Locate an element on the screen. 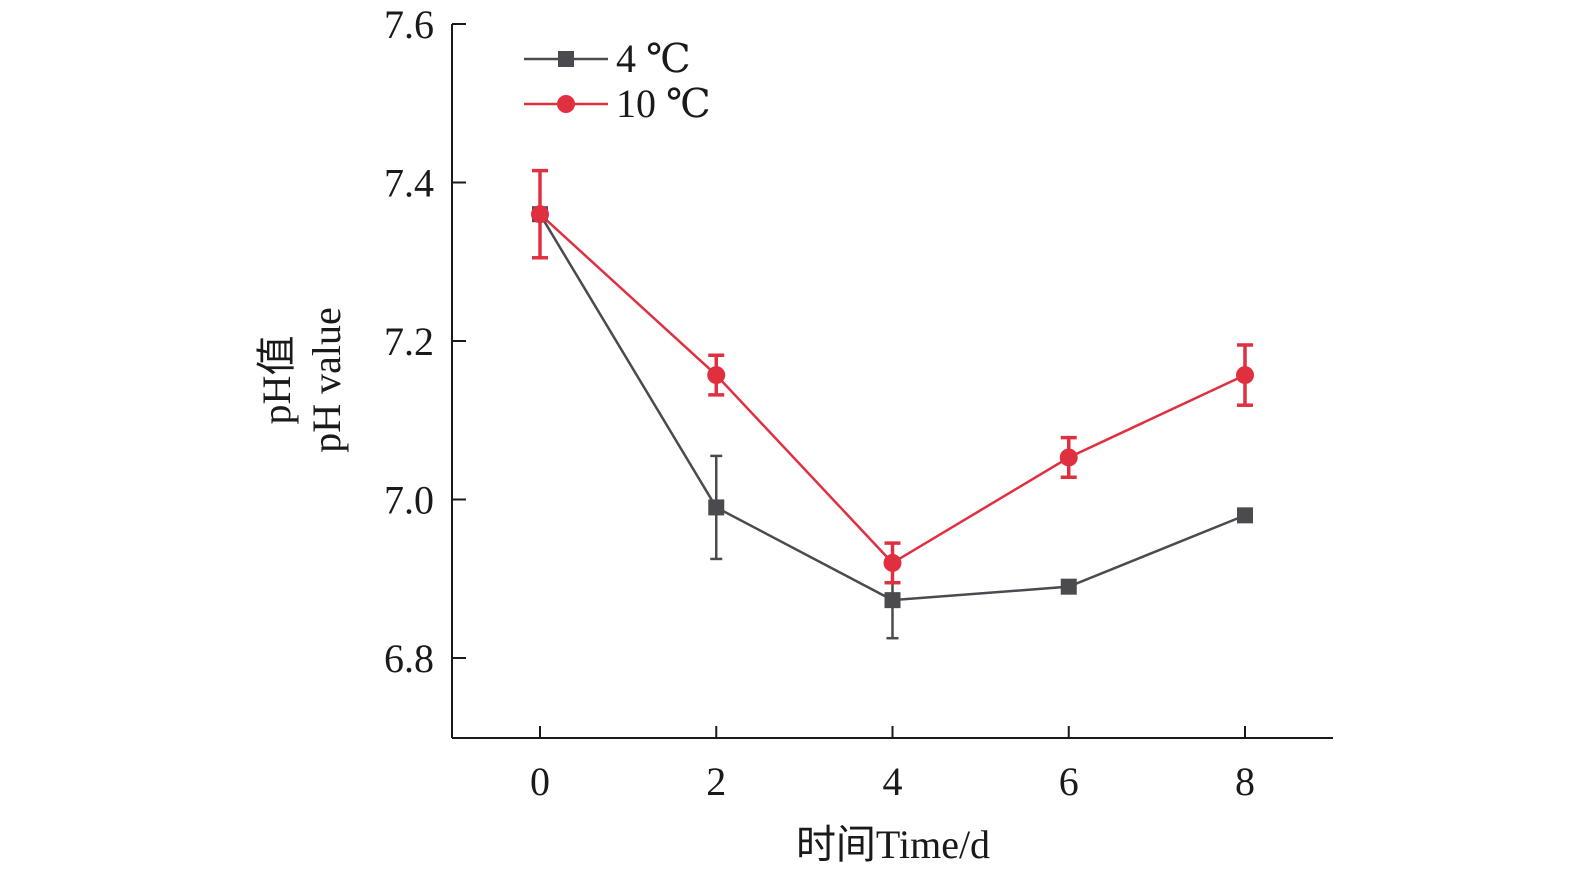 The image size is (1575, 878). x-tick-label: 4 is located at coordinates (893, 781).